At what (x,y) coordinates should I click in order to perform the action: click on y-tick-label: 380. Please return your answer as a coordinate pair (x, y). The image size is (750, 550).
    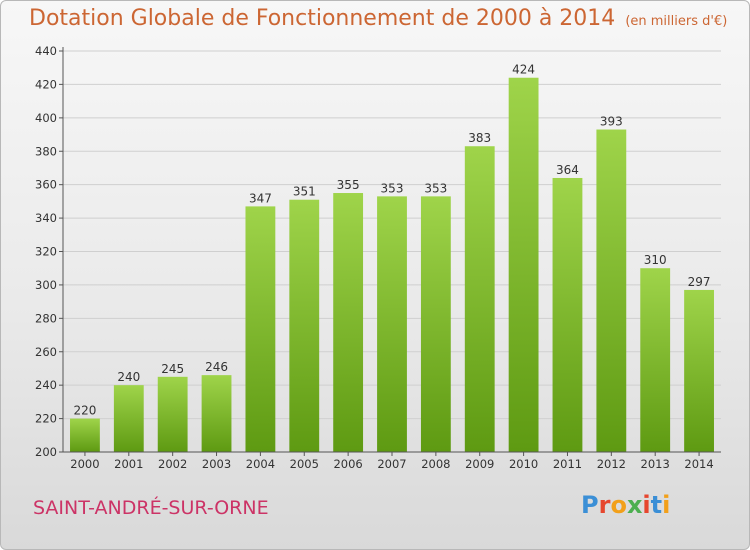
    Looking at the image, I should click on (46, 151).